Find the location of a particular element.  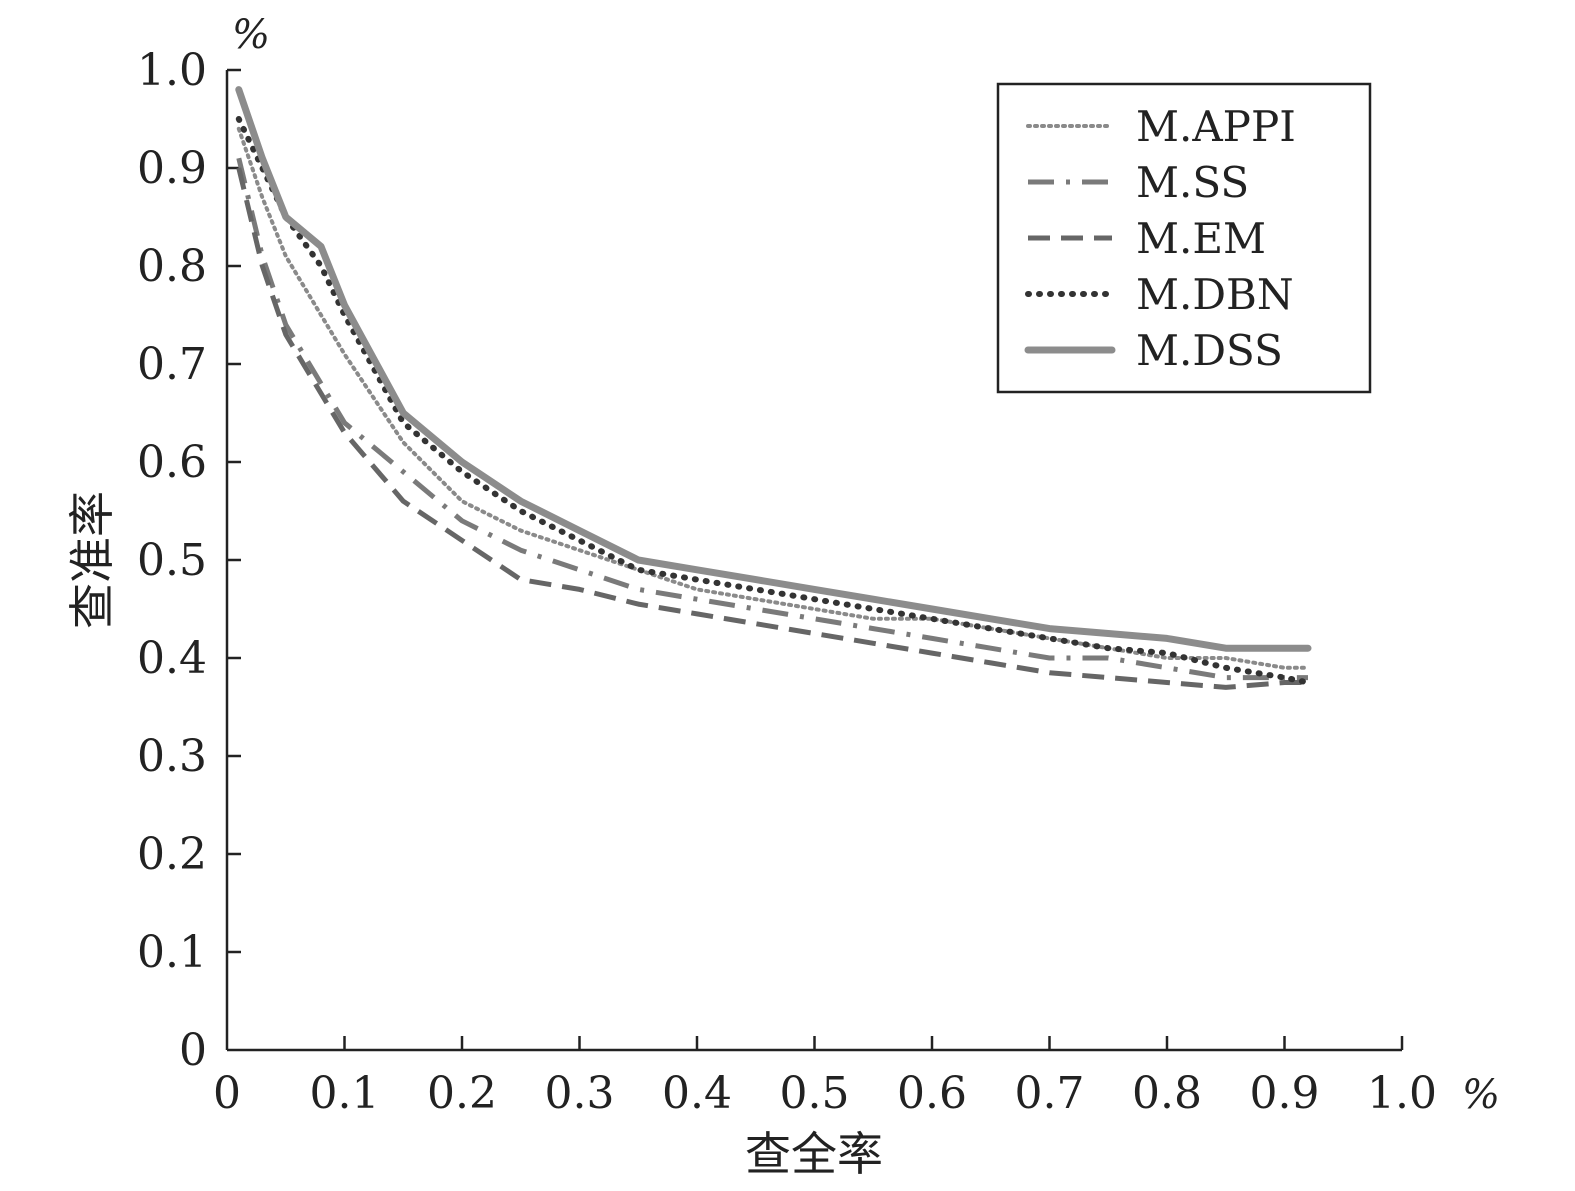

y-axis: 0 0.1 0.2 0.3 0.4 0.5 0.6 0.7 0.8 0.9 1.0 is located at coordinates (189, 560).